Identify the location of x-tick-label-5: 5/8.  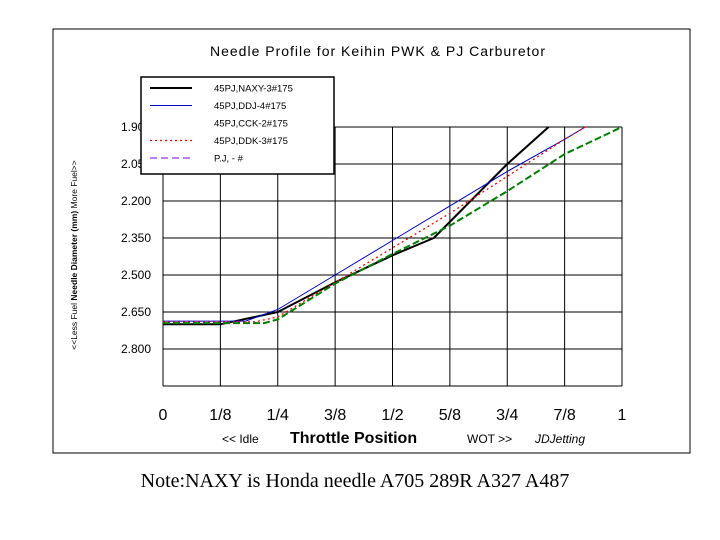
(450, 415).